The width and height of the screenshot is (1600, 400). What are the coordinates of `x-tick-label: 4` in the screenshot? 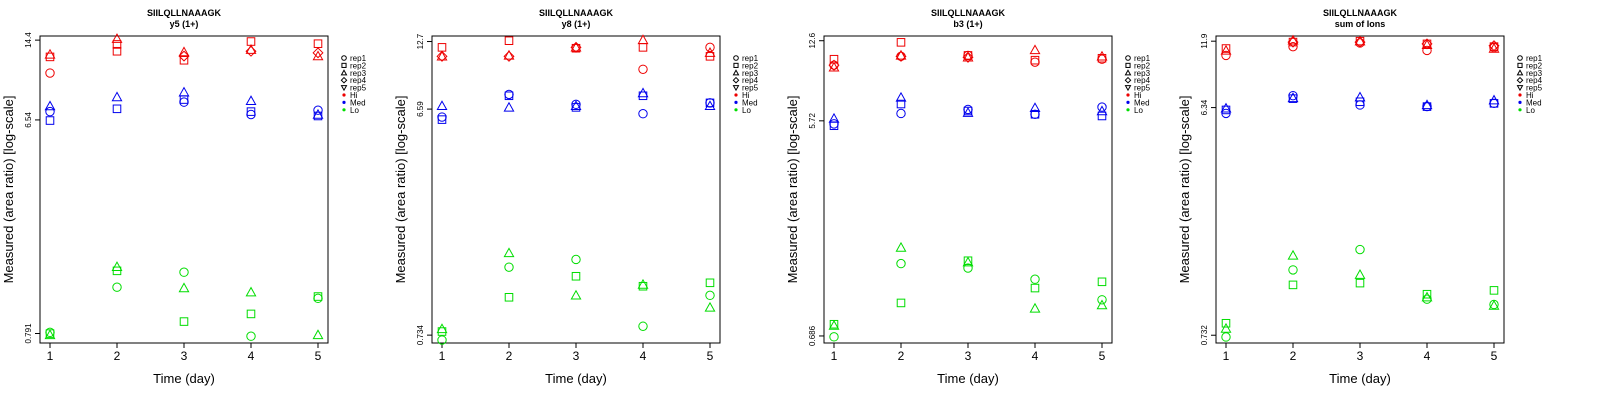 It's located at (1427, 356).